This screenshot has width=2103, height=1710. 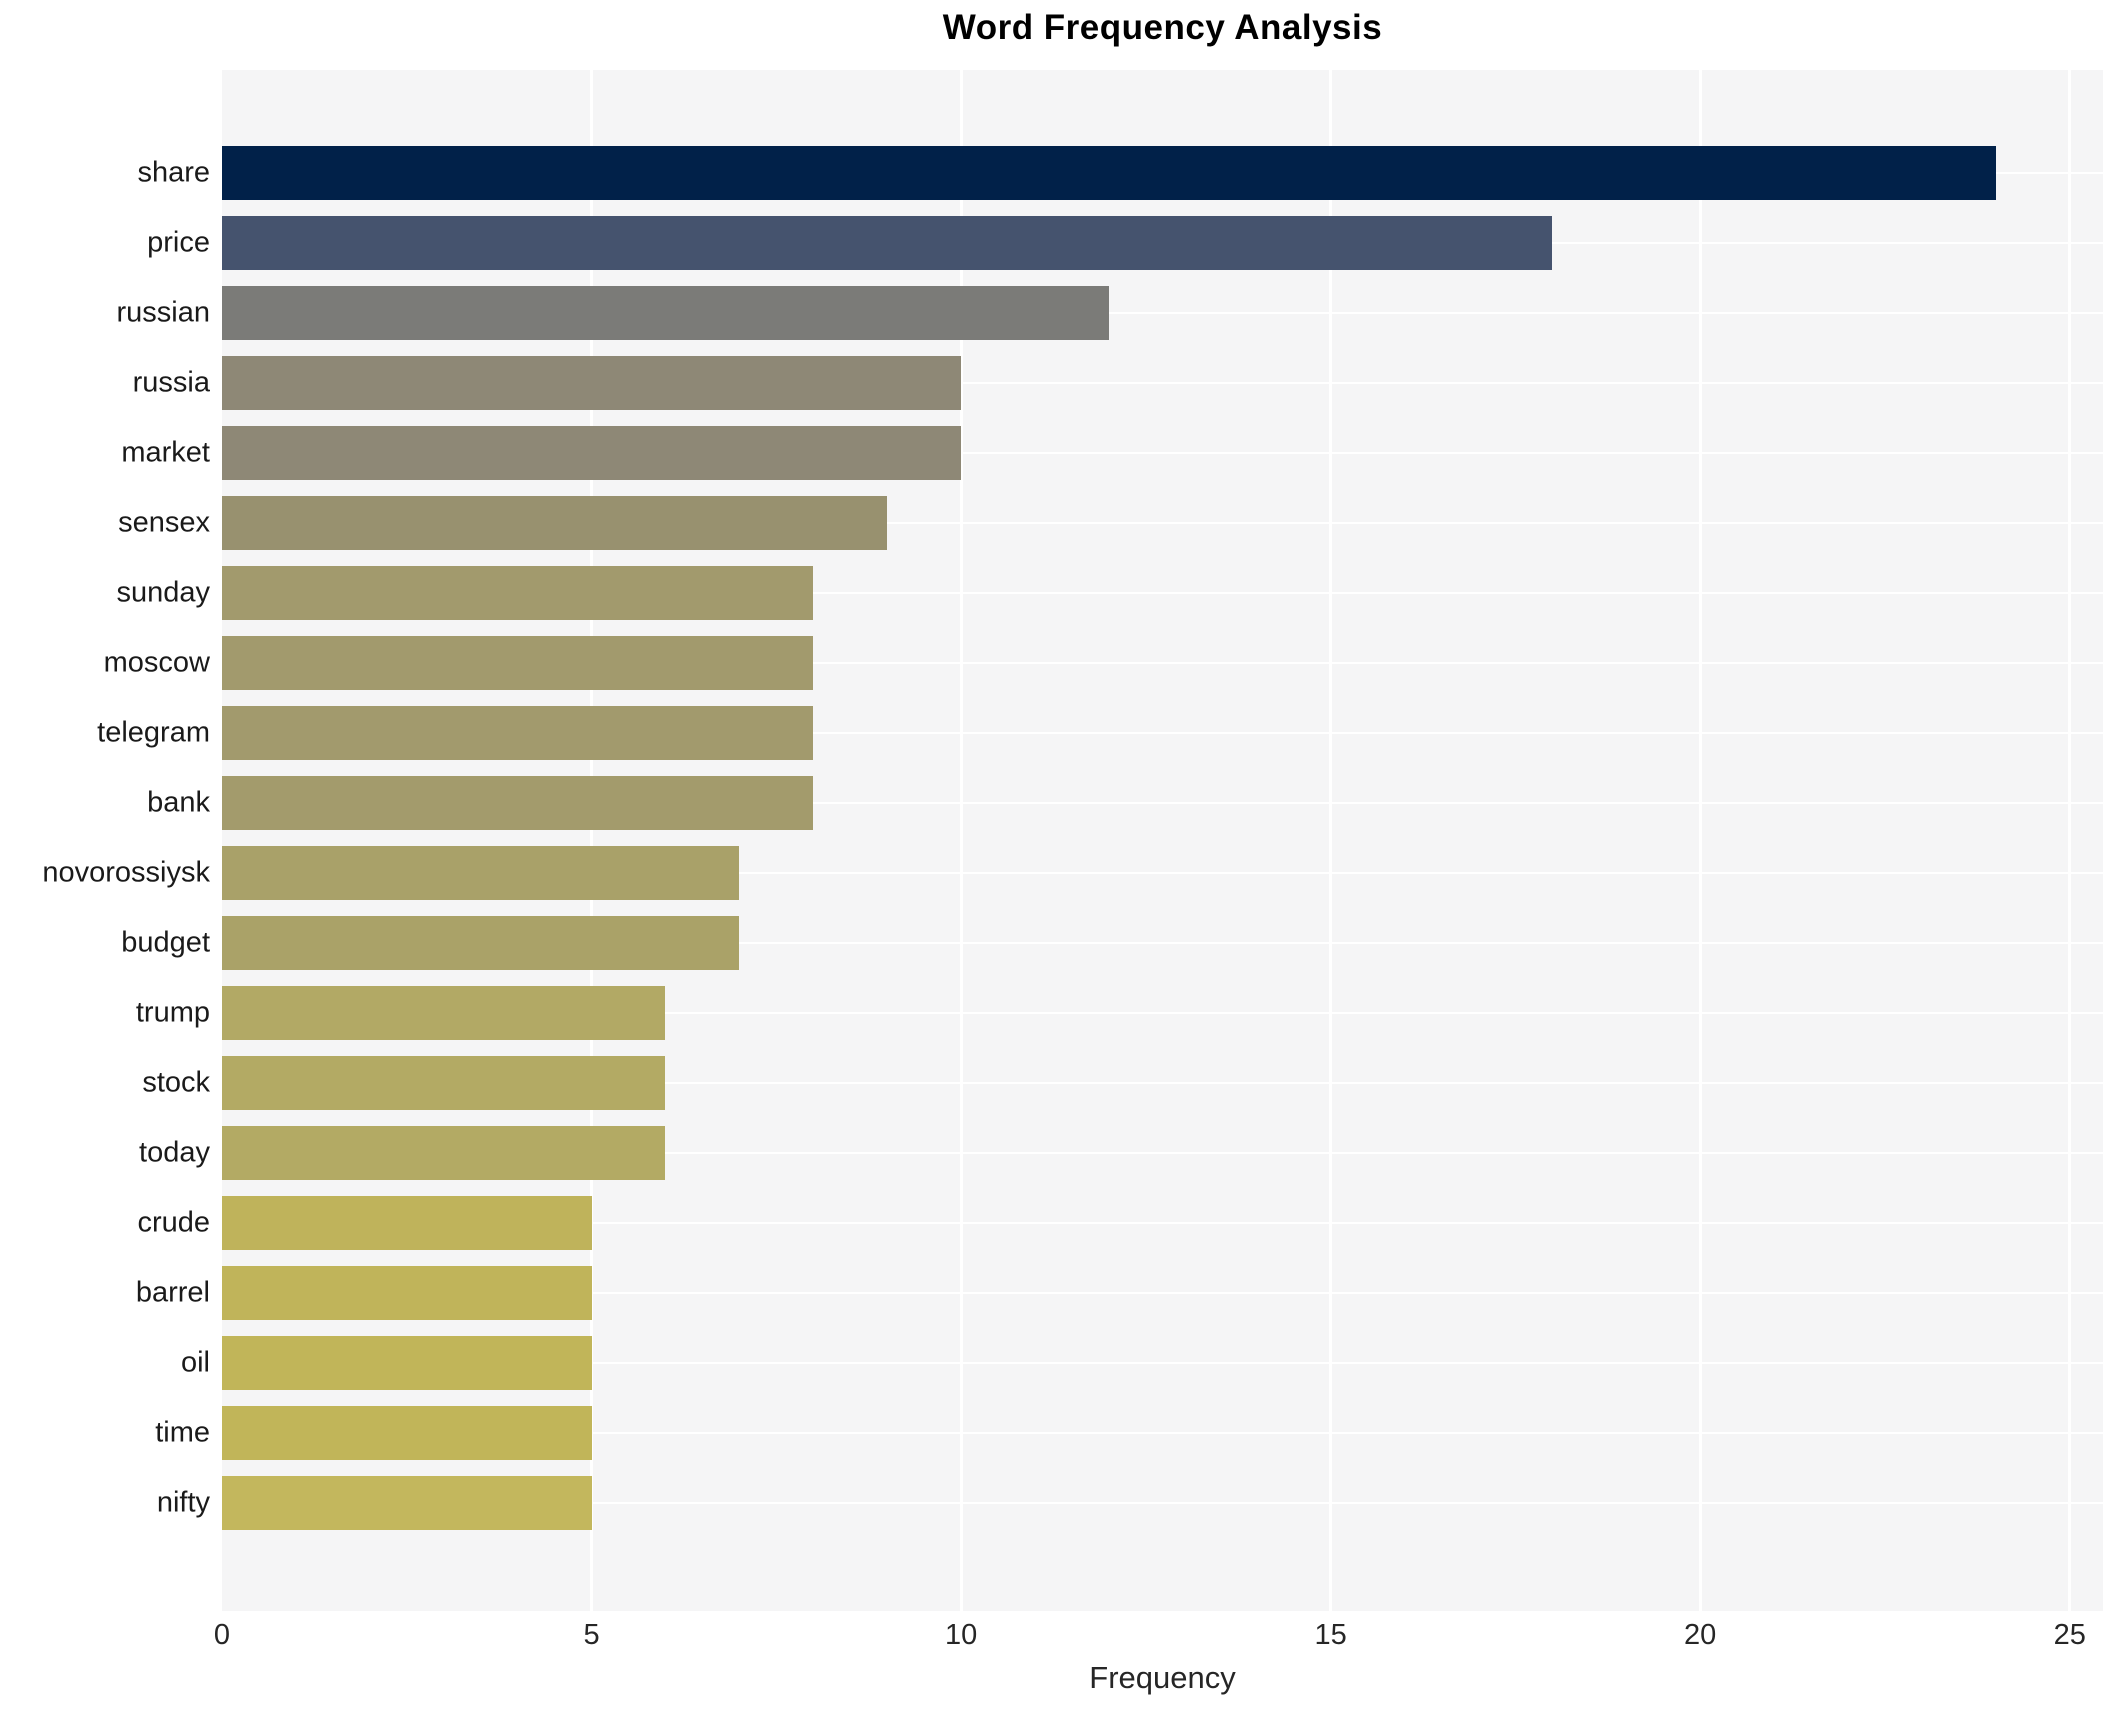 What do you see at coordinates (173, 172) in the screenshot?
I see `y-tick-label-share: share` at bounding box center [173, 172].